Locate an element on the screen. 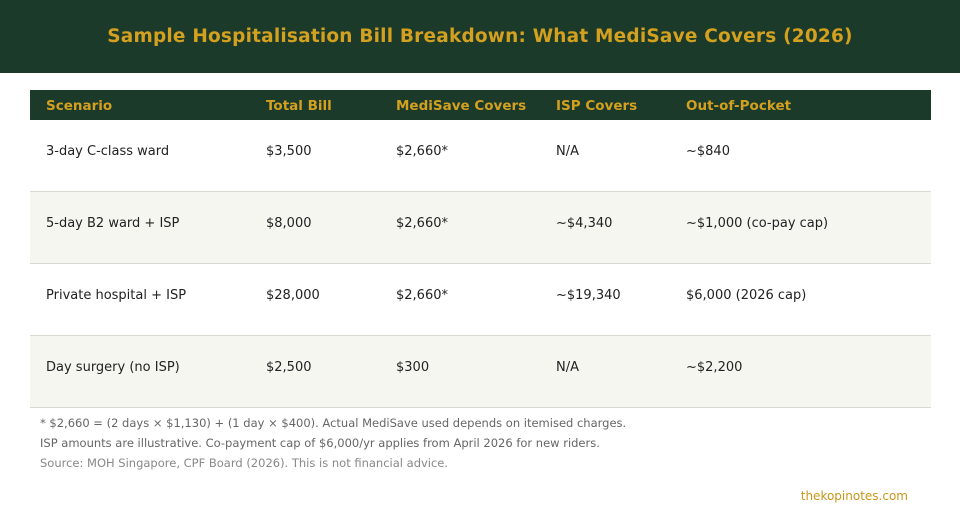  cell-scenario: 5-day B2 ward + ISP is located at coordinates (113, 223).